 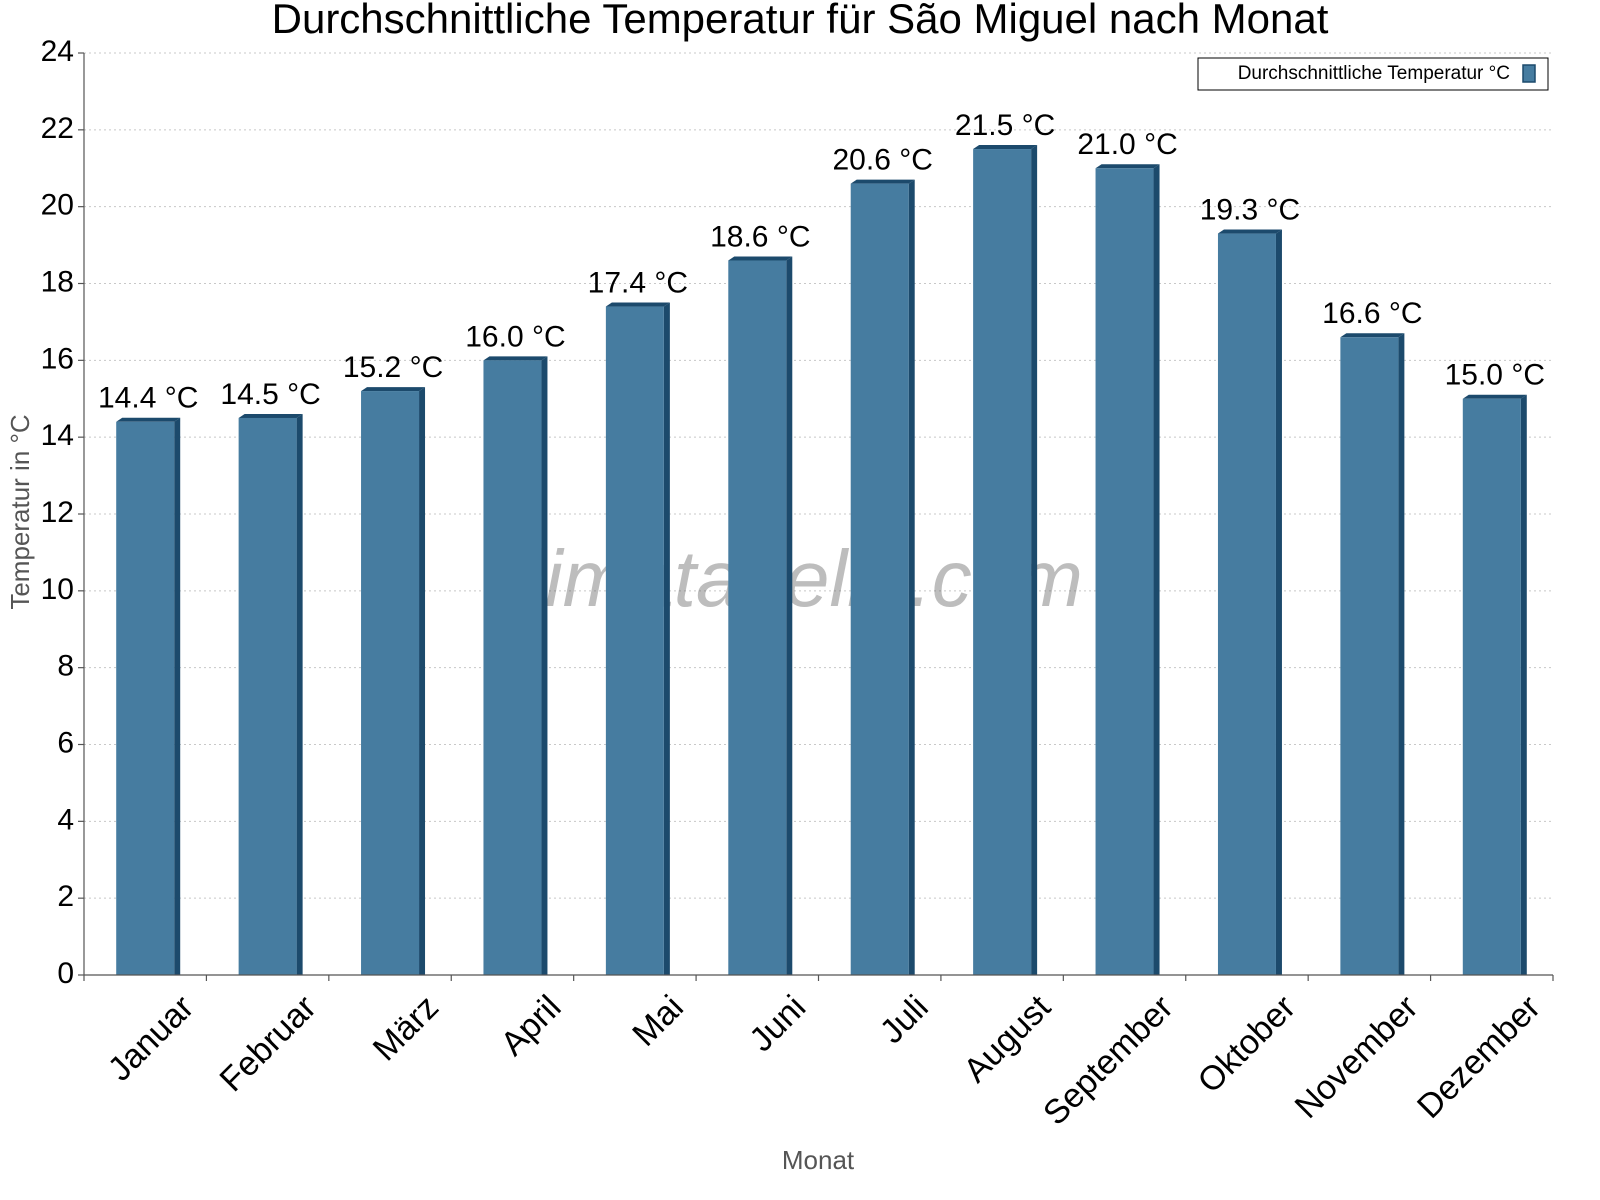 What do you see at coordinates (270, 394) in the screenshot?
I see `value-label: 14.5 °C` at bounding box center [270, 394].